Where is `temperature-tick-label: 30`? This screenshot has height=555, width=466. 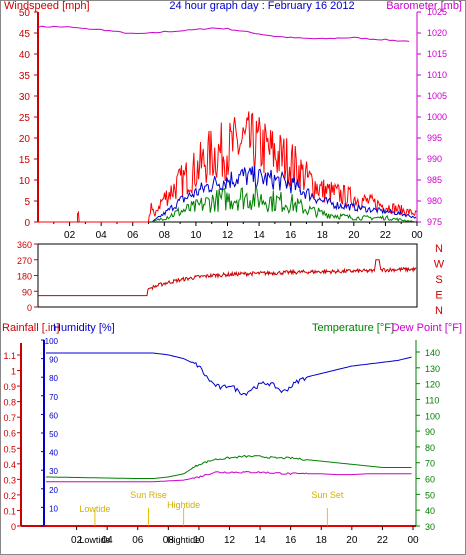 temperature-tick-label: 30 is located at coordinates (430, 527).